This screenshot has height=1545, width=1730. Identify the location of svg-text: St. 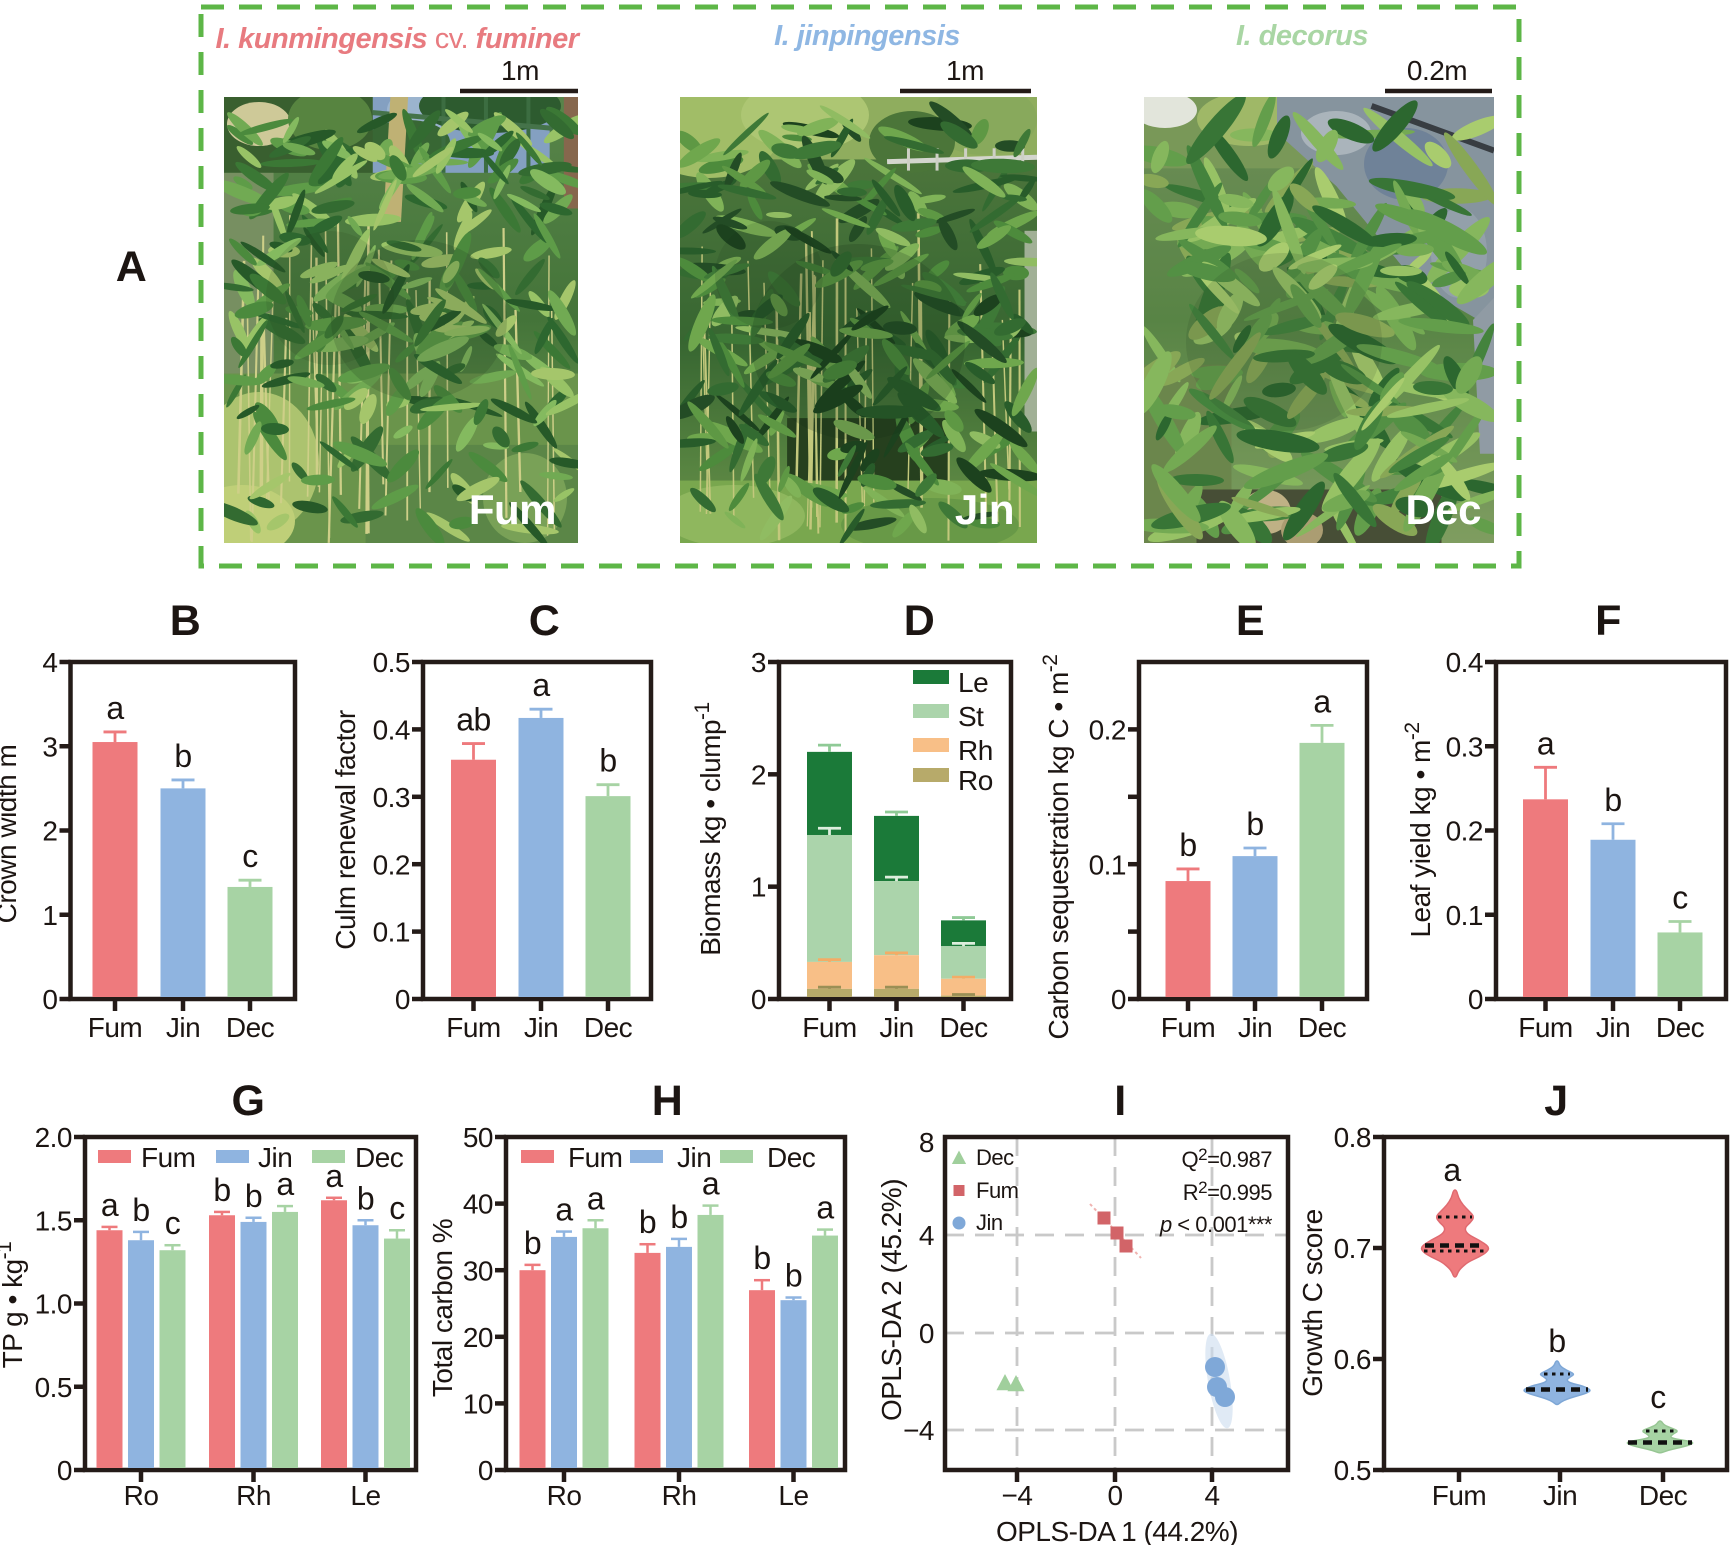
(971, 716).